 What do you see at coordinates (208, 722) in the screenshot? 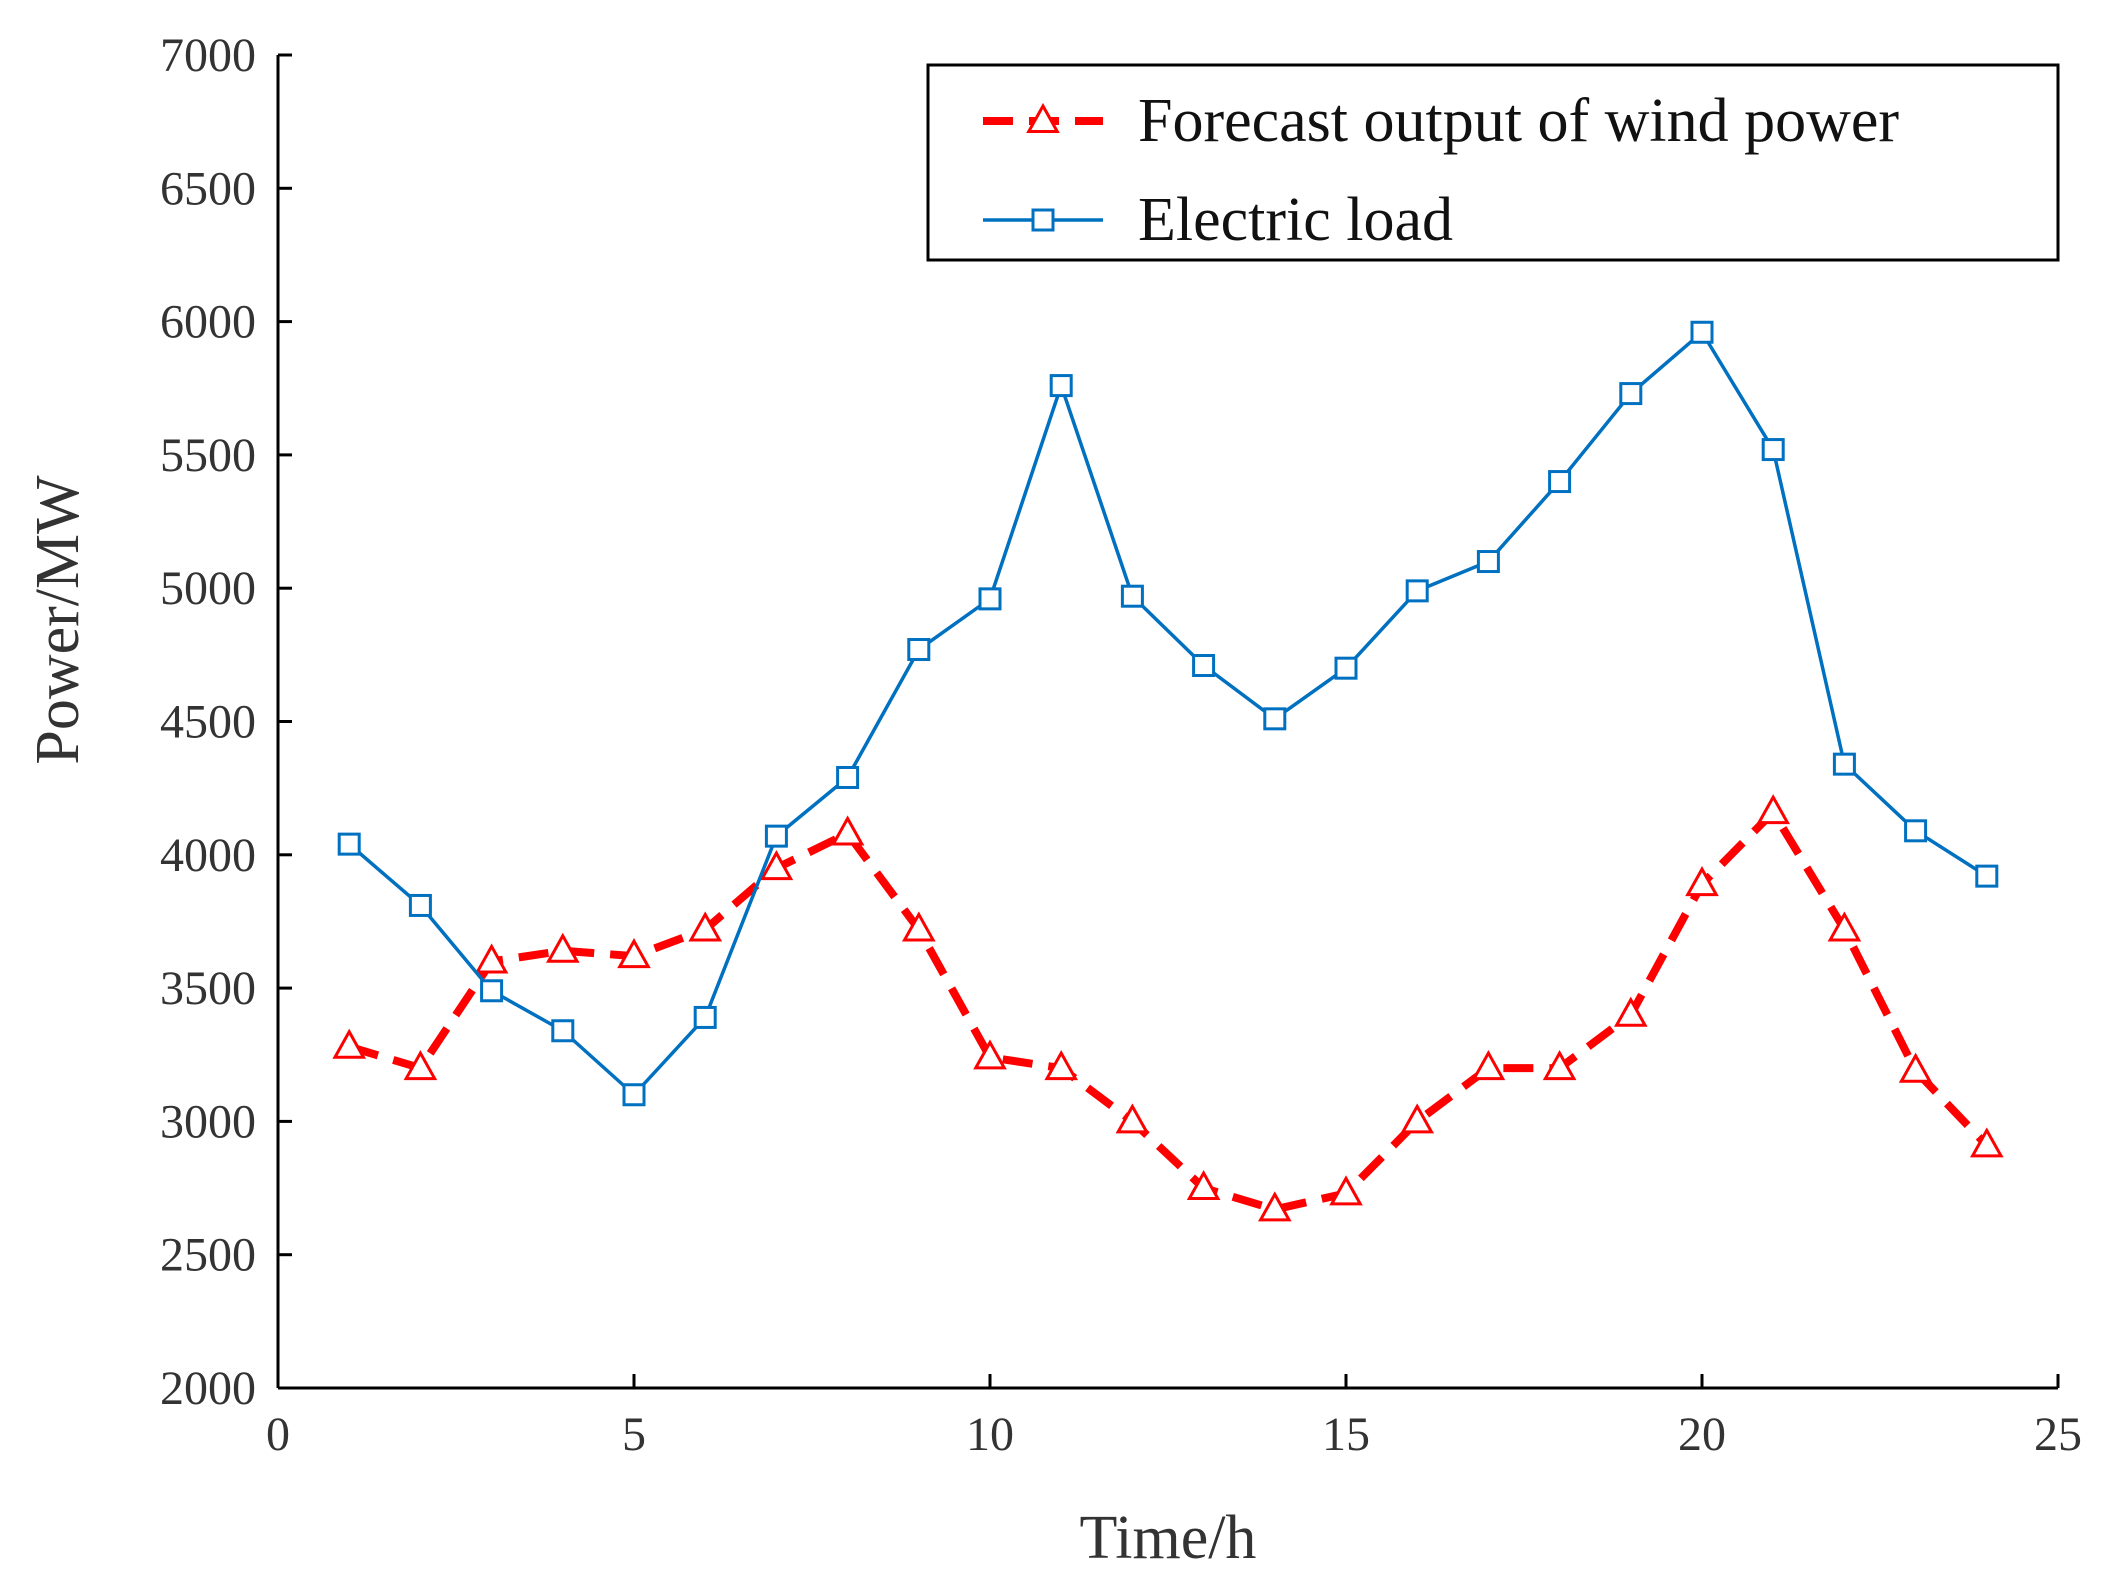
I see `y-tick-label: 4500` at bounding box center [208, 722].